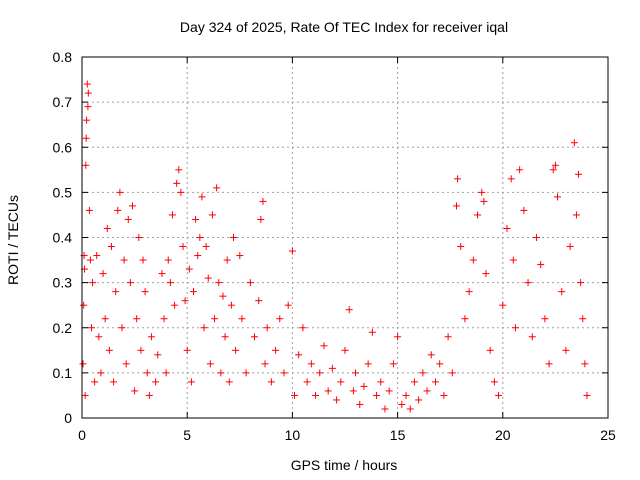  Describe the element at coordinates (293, 435) in the screenshot. I see `x-tick-label: 10` at that location.